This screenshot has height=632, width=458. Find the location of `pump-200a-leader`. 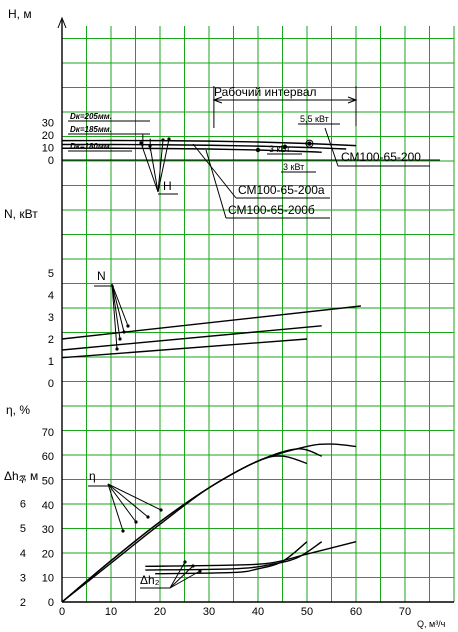

pump-200a-leader is located at coordinates (261, 171).